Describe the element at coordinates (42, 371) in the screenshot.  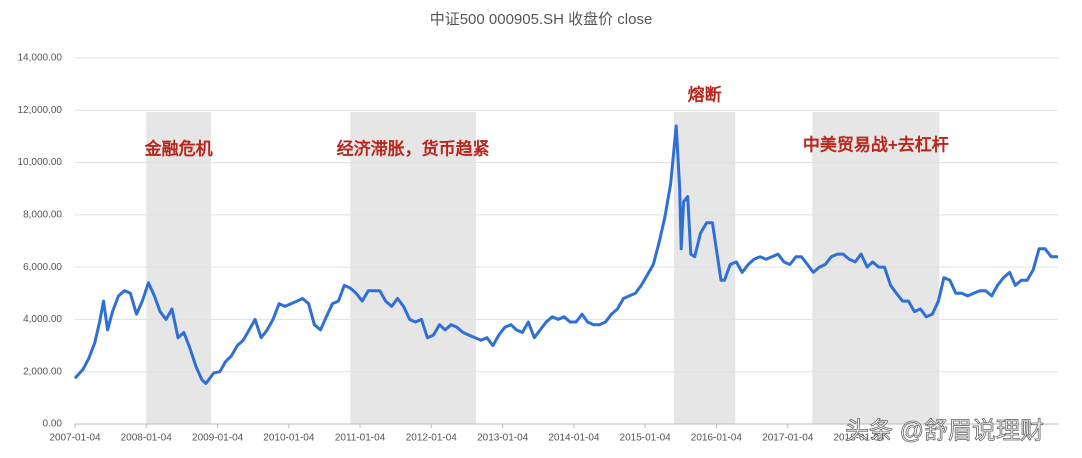
I see `y-tick-label: 2,000.00` at that location.